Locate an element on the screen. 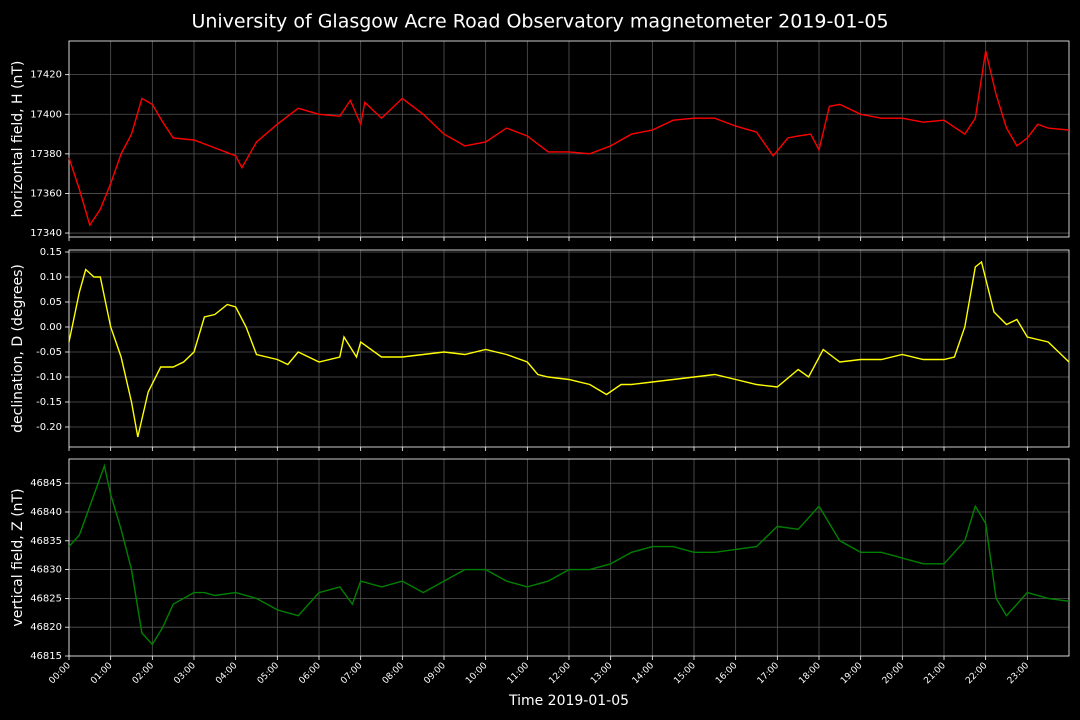 The height and width of the screenshot is (720, 1080). y-tick-label: -0.10 is located at coordinates (49, 377).